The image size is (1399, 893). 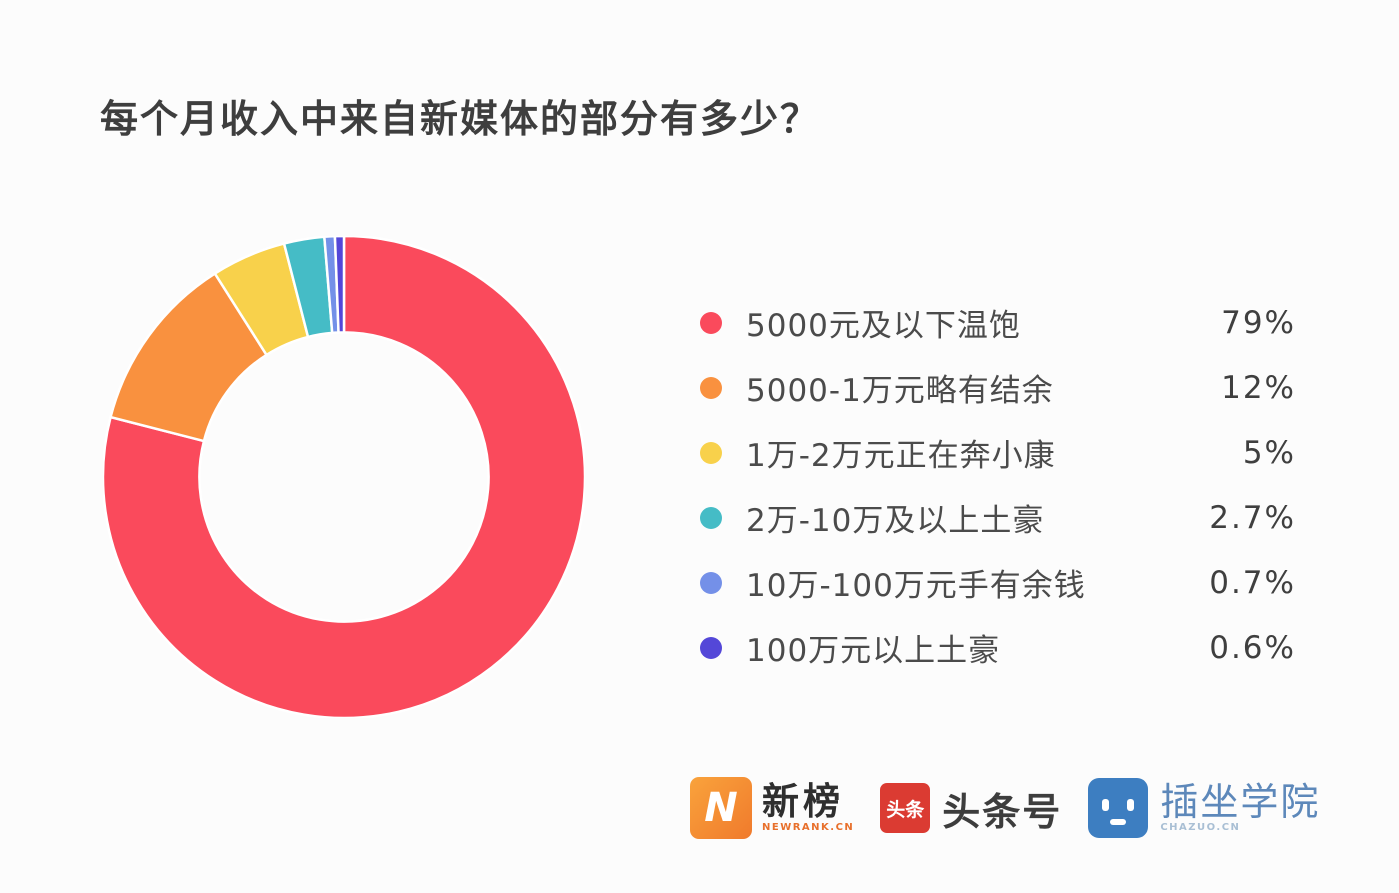 I want to click on toutiao-badge-text: 头条, so click(x=905, y=809).